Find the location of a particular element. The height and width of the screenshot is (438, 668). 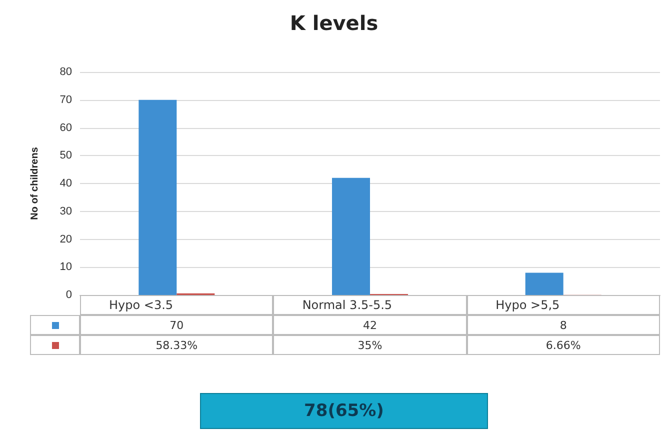

y-tick-label: 40 is located at coordinates (66, 184).